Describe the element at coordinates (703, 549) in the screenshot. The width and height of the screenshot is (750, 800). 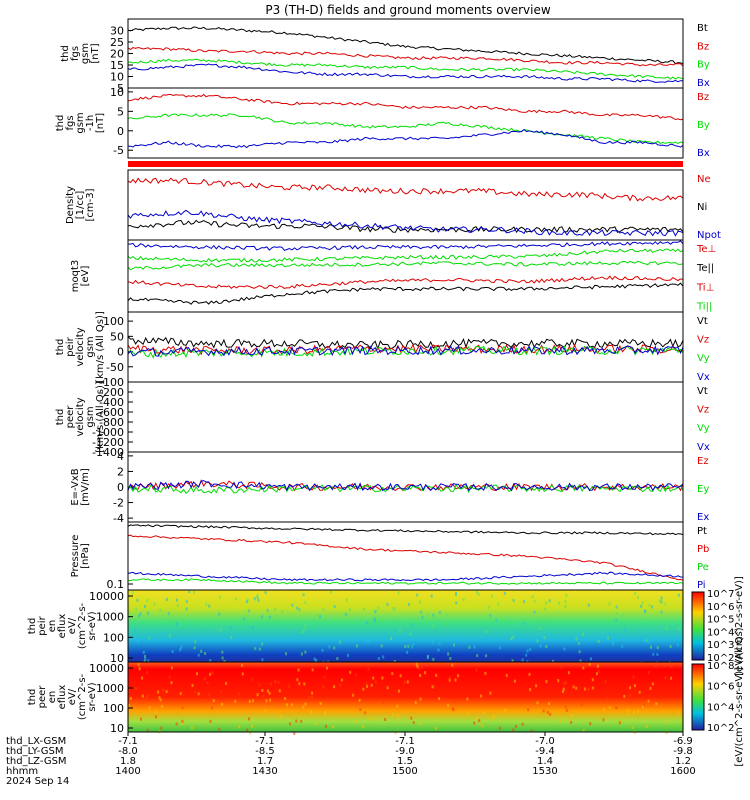
I see `legend-p8: Pb` at that location.